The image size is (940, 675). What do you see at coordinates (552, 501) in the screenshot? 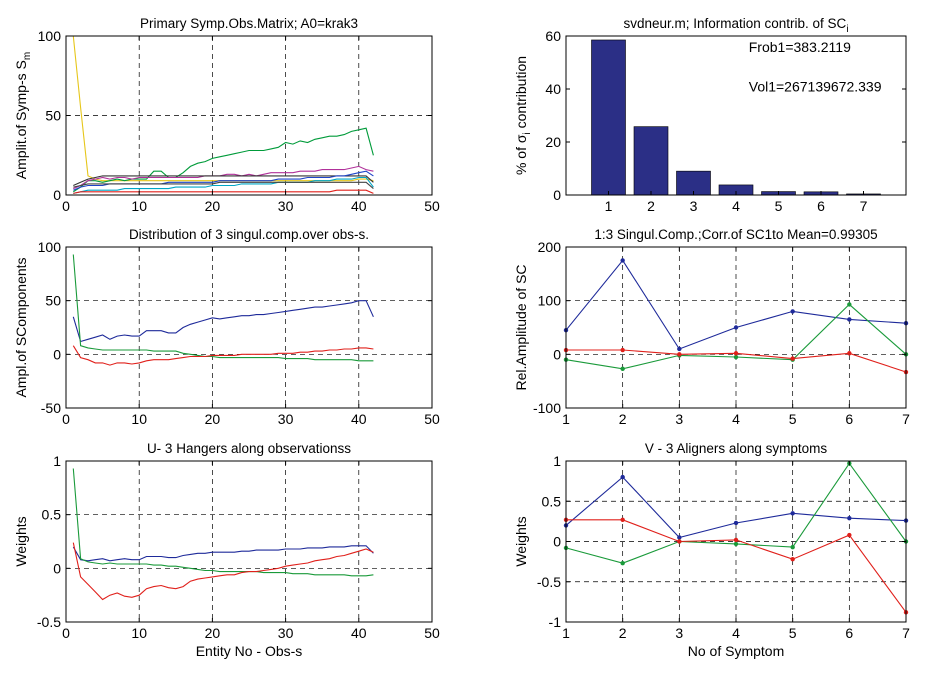
I see `y-tick-label: 0.5` at bounding box center [552, 501].